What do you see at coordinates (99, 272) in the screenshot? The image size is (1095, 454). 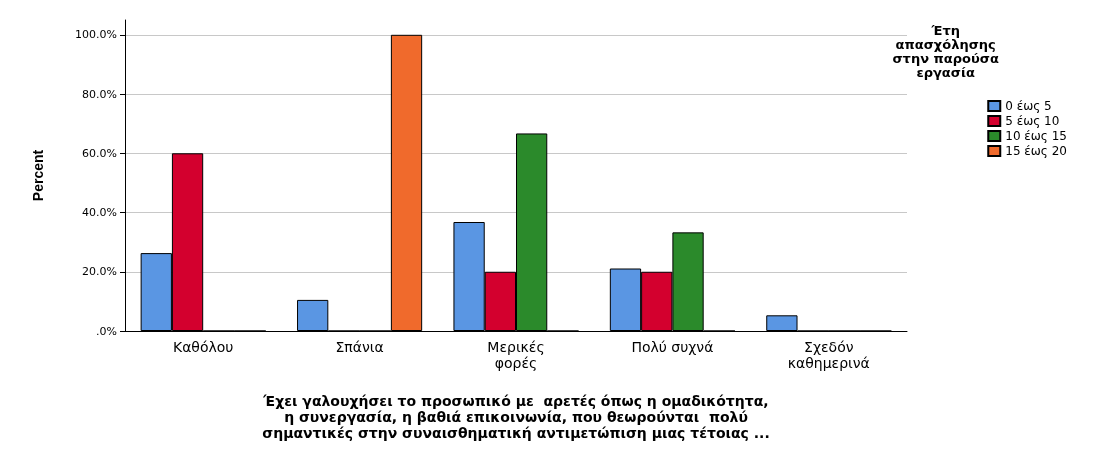 I see `y-tick-label: 20.0%` at bounding box center [99, 272].